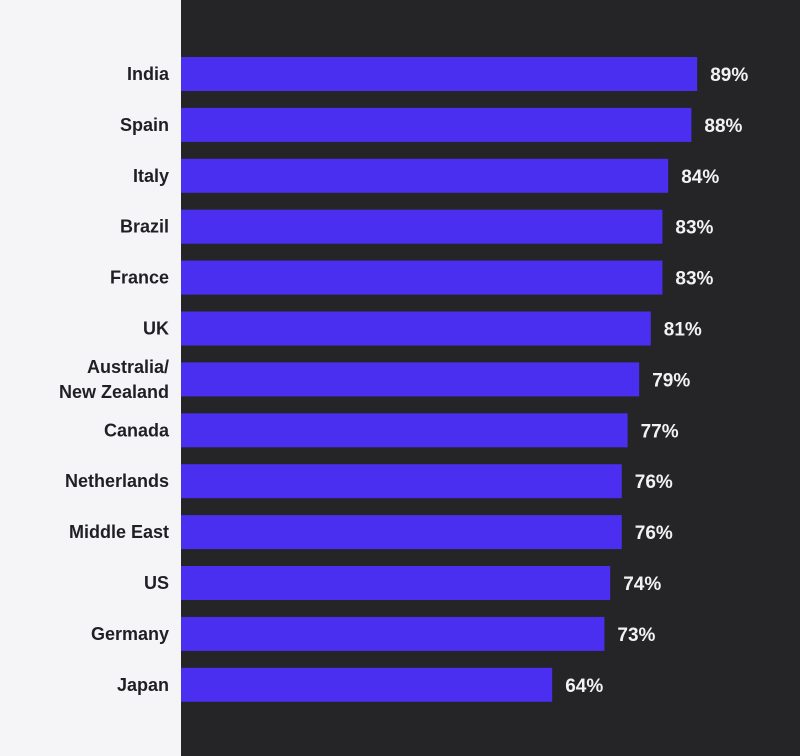  What do you see at coordinates (729, 75) in the screenshot?
I see `value-label-india: 89%` at bounding box center [729, 75].